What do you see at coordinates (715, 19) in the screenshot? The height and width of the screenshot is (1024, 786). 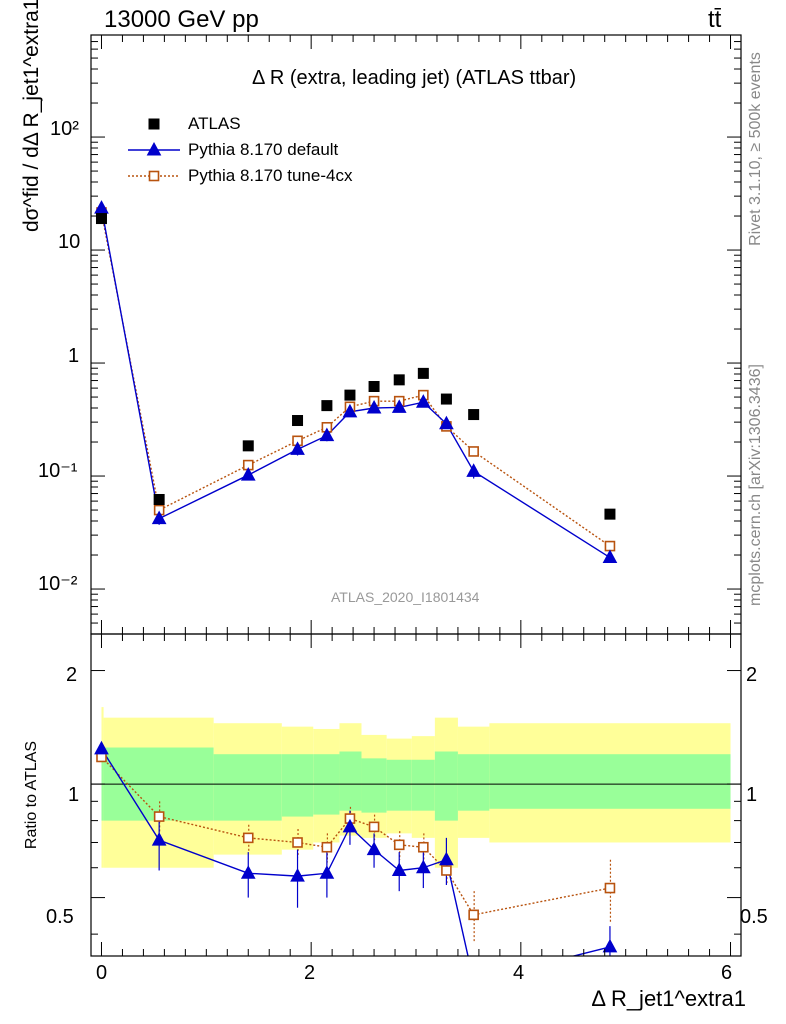 I see `process-label: tt̄` at bounding box center [715, 19].